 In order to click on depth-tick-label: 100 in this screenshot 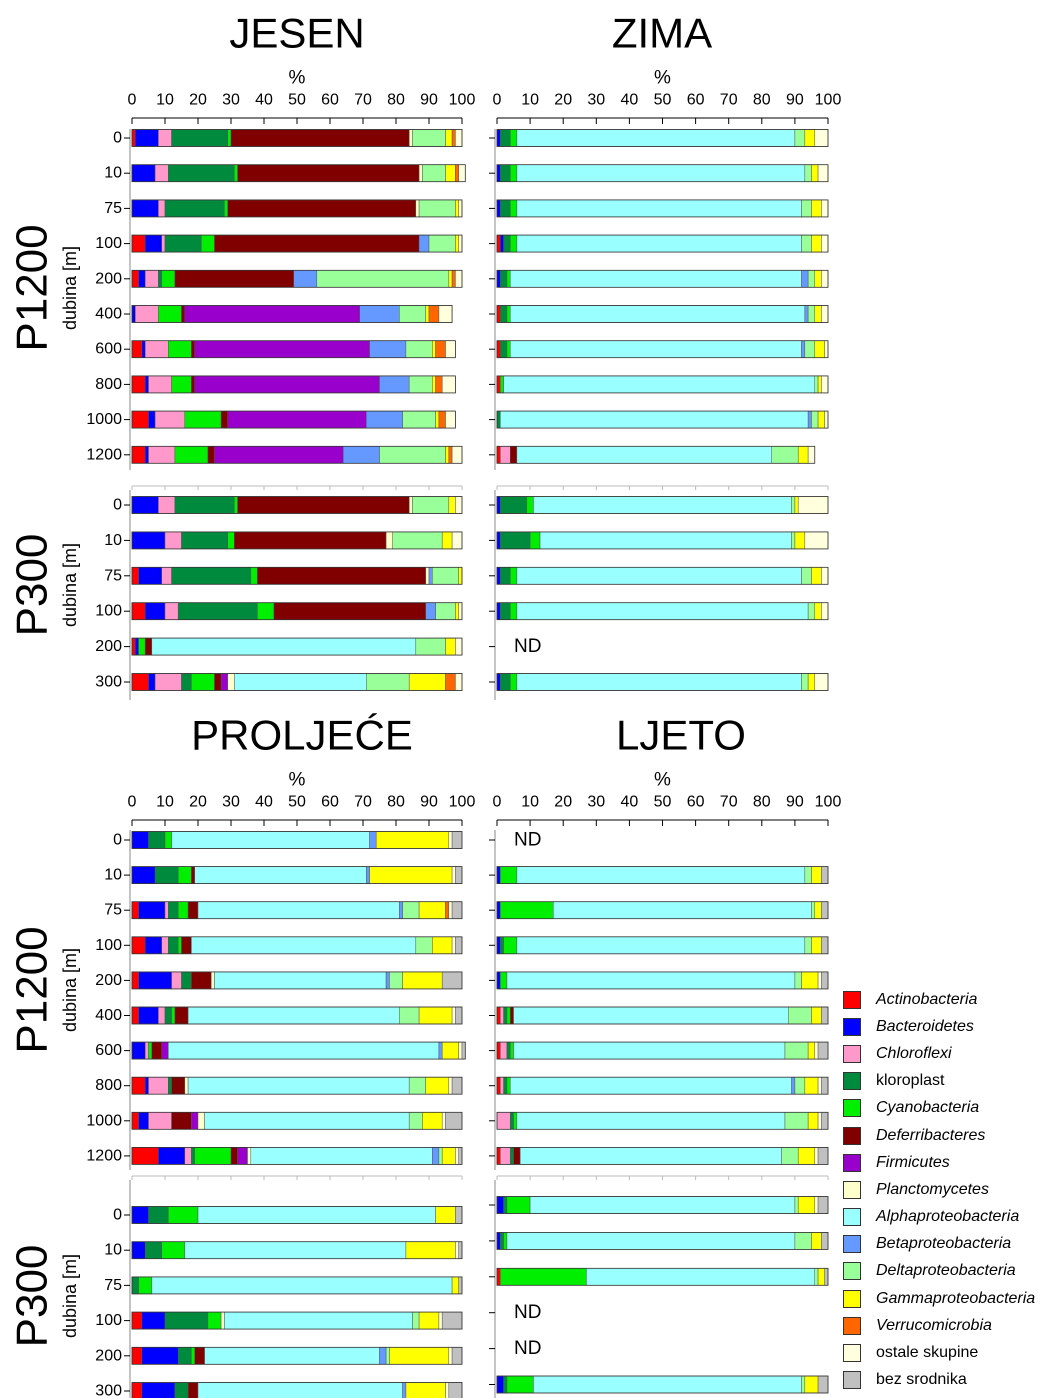, I will do `click(108, 1320)`.